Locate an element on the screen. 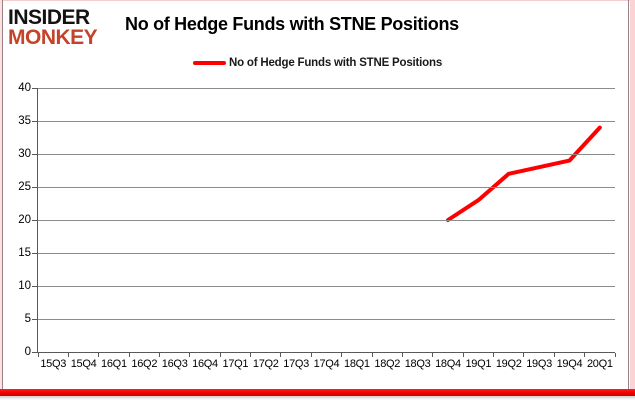 The width and height of the screenshot is (635, 405). y-axis-label: 10 is located at coordinates (24, 286).